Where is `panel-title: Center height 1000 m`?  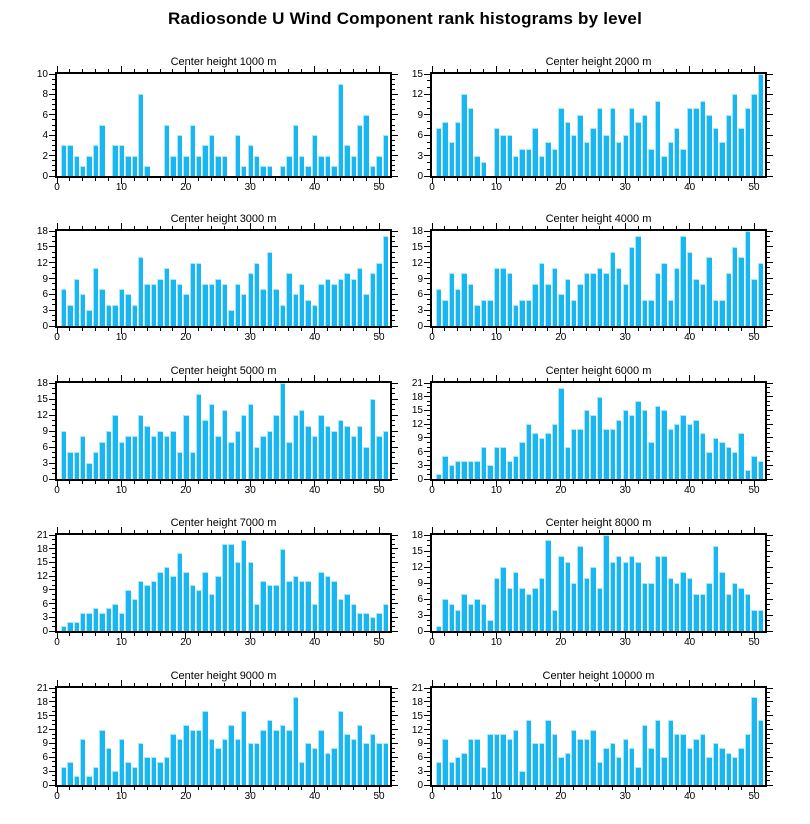 panel-title: Center height 1000 m is located at coordinates (223, 62).